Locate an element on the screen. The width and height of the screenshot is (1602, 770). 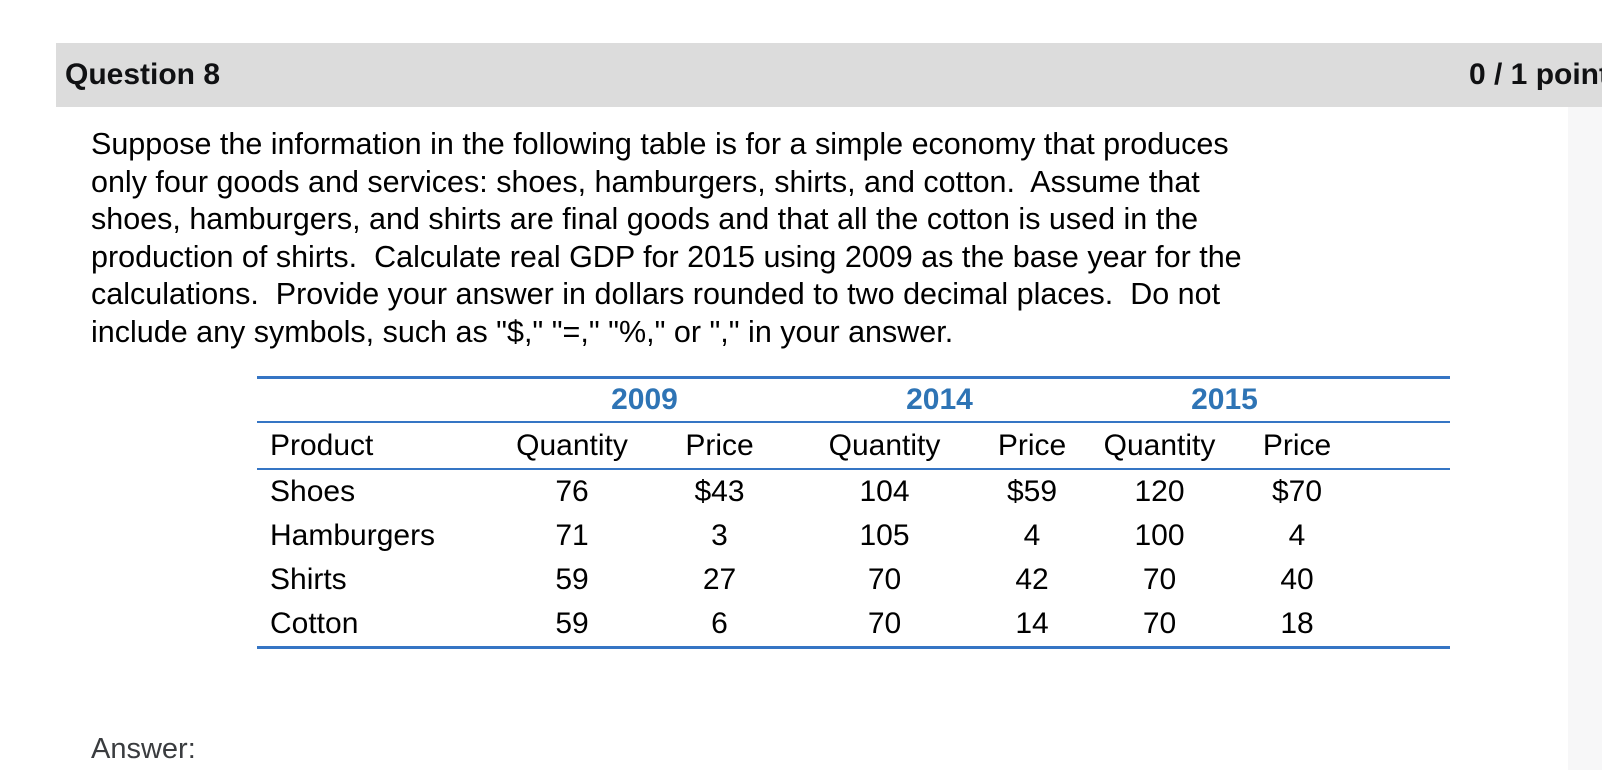
column-header-price-2009: Price is located at coordinates (719, 446).